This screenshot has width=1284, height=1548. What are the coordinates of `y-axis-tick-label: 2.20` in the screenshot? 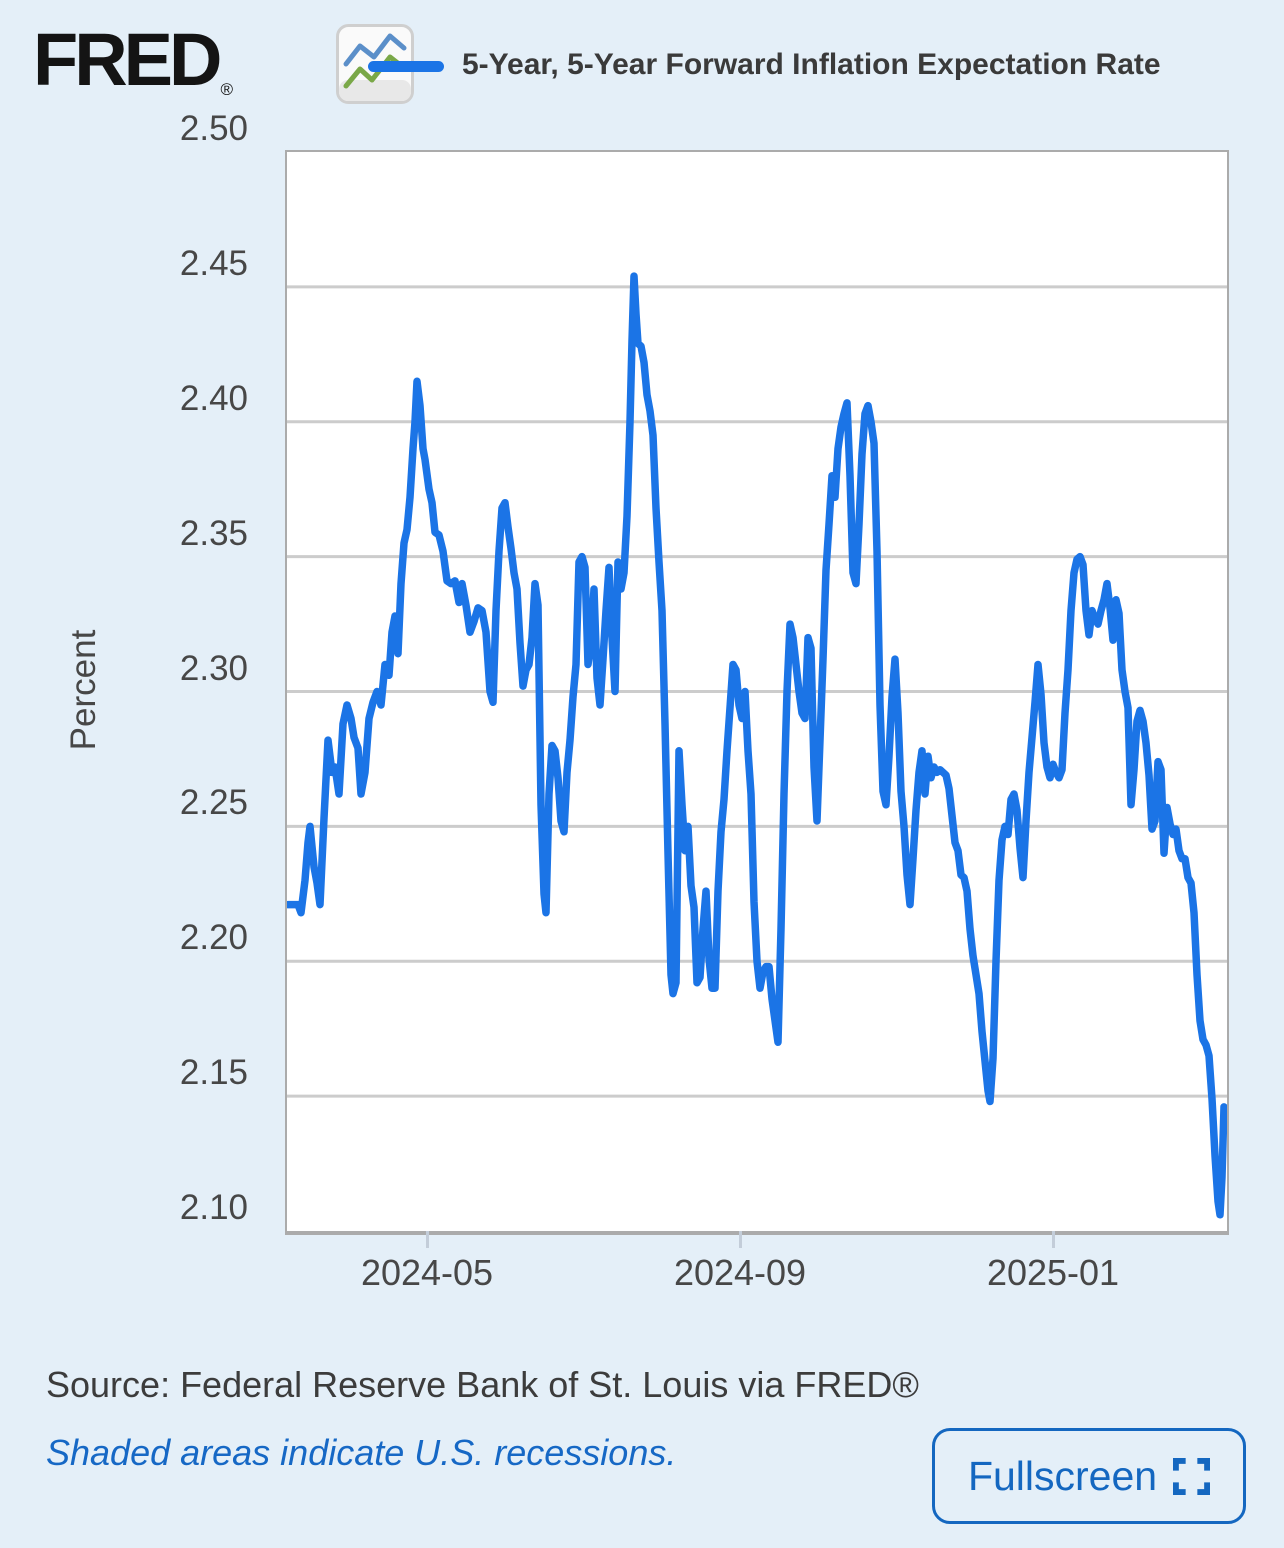 It's located at (213, 938).